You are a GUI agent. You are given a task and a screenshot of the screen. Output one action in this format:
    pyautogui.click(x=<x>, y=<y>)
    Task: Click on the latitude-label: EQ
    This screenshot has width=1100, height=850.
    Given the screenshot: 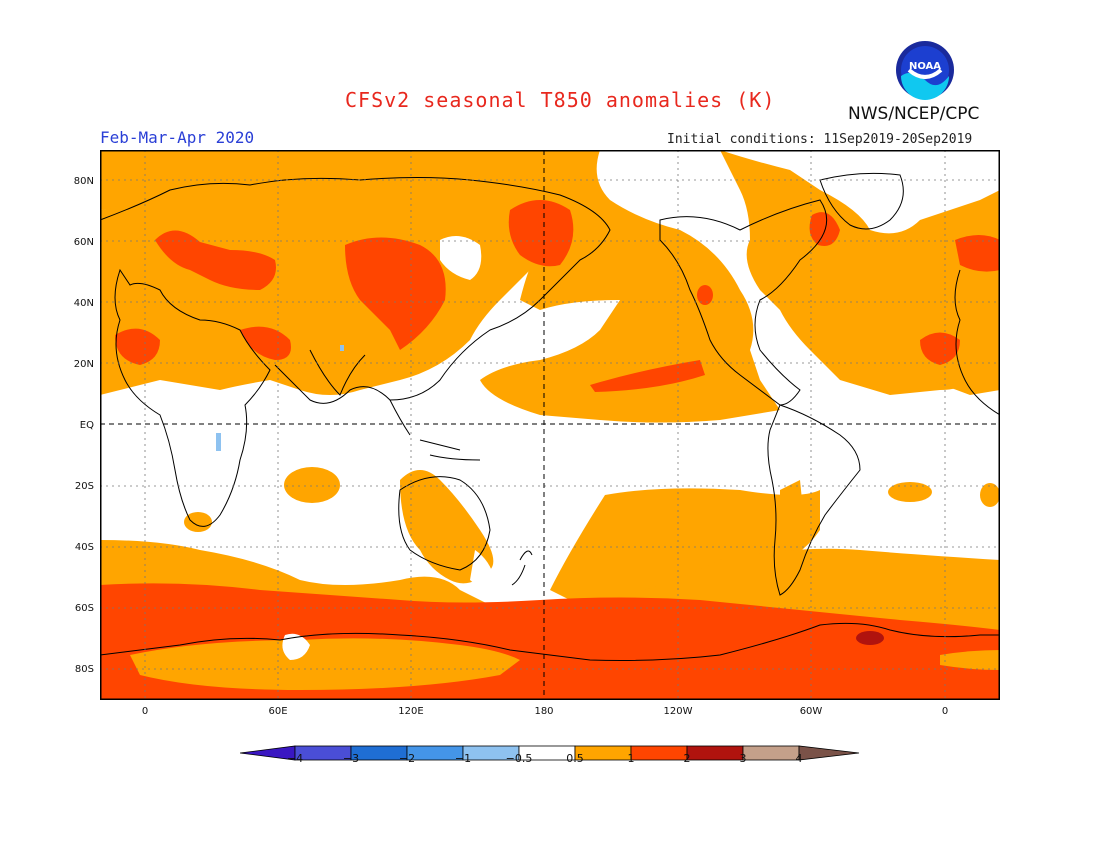 What is the action you would take?
    pyautogui.click(x=86, y=425)
    